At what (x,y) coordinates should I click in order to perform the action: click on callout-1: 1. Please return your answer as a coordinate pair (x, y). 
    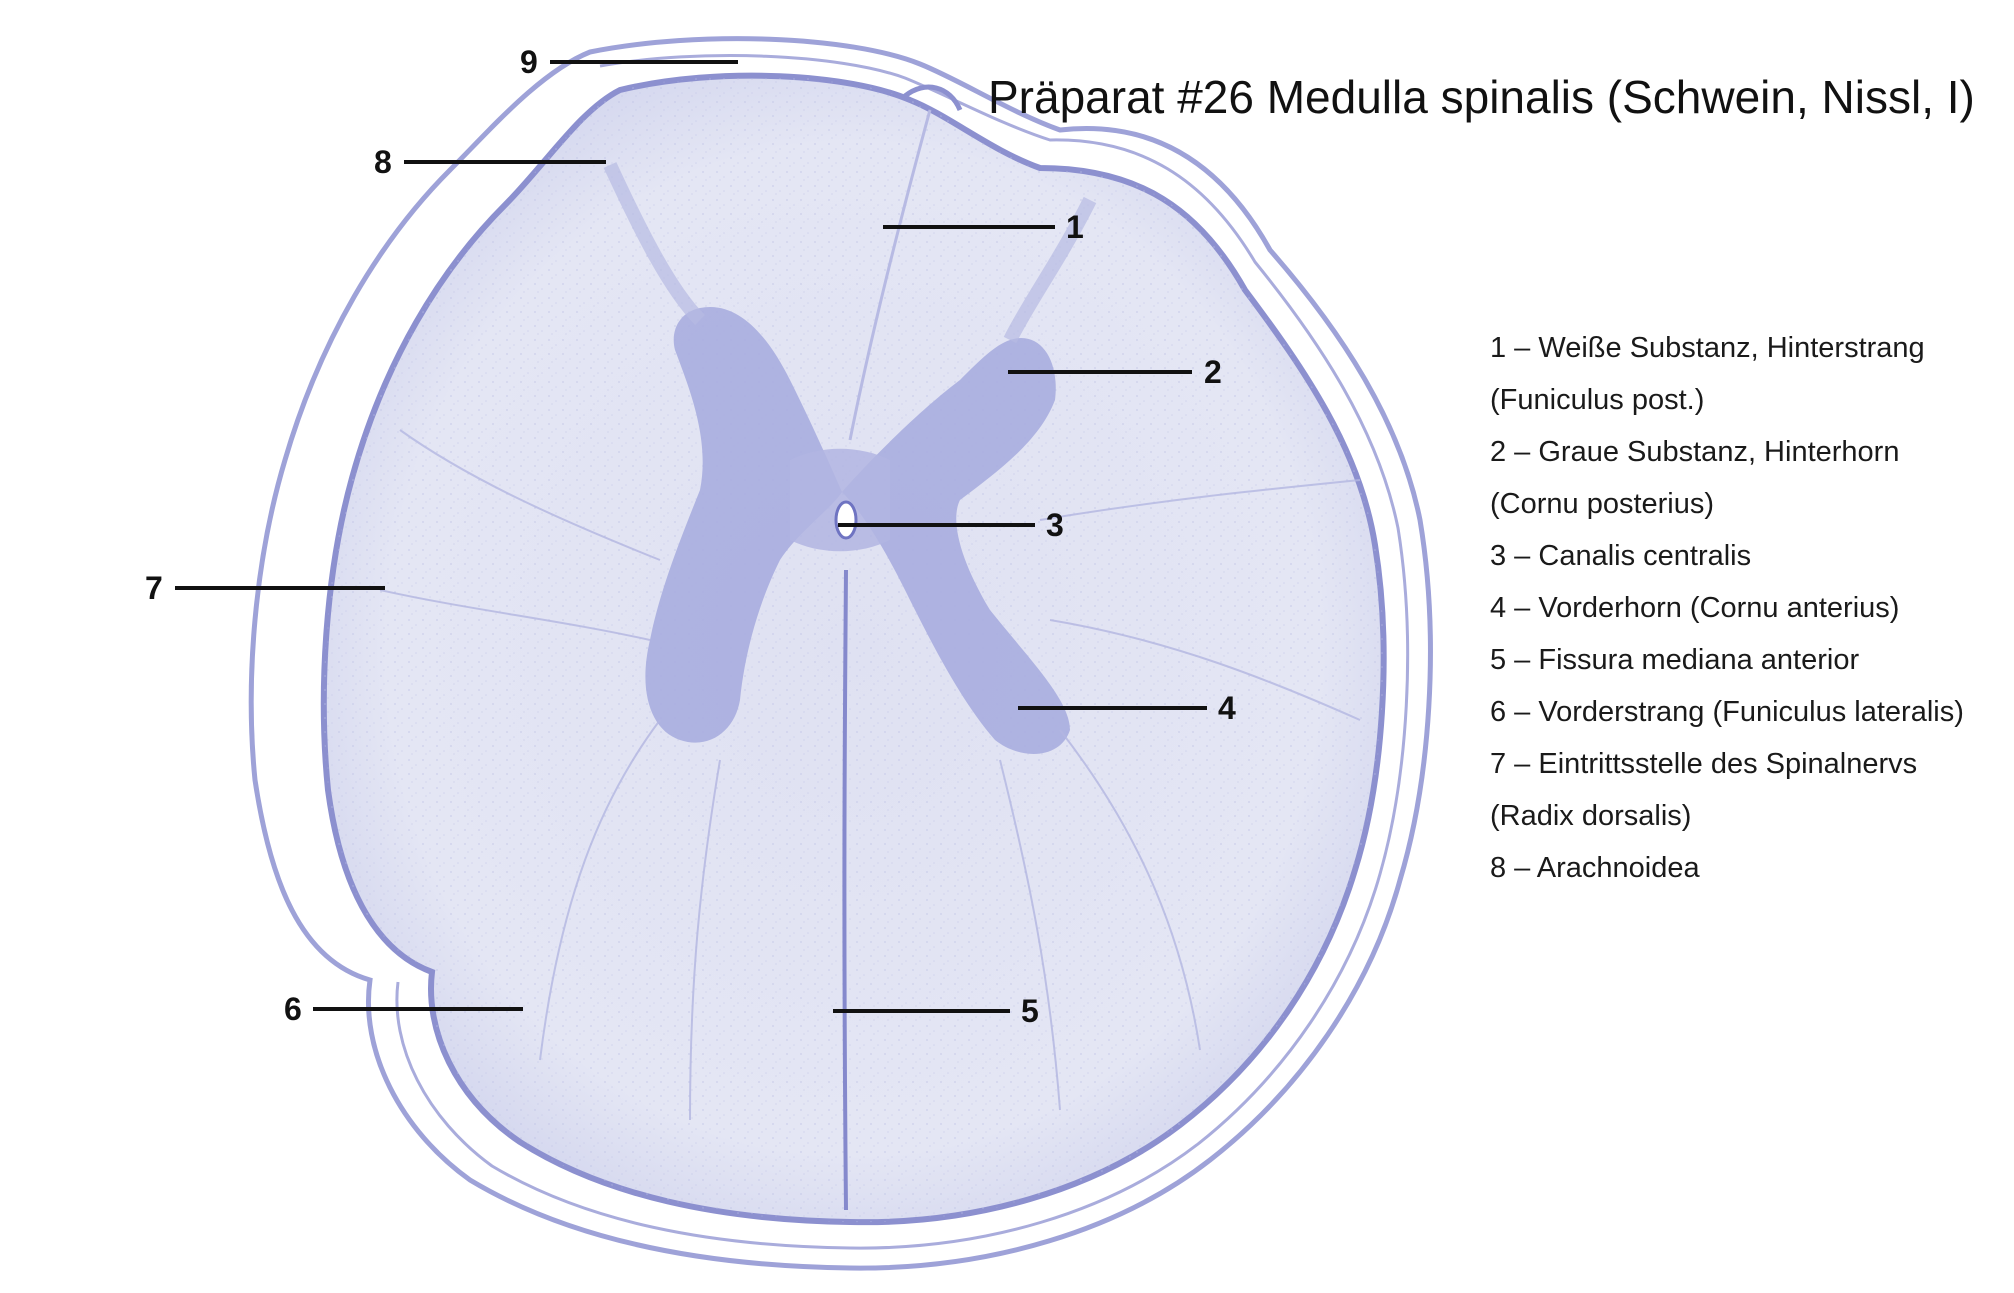
    Looking at the image, I should click on (1075, 227).